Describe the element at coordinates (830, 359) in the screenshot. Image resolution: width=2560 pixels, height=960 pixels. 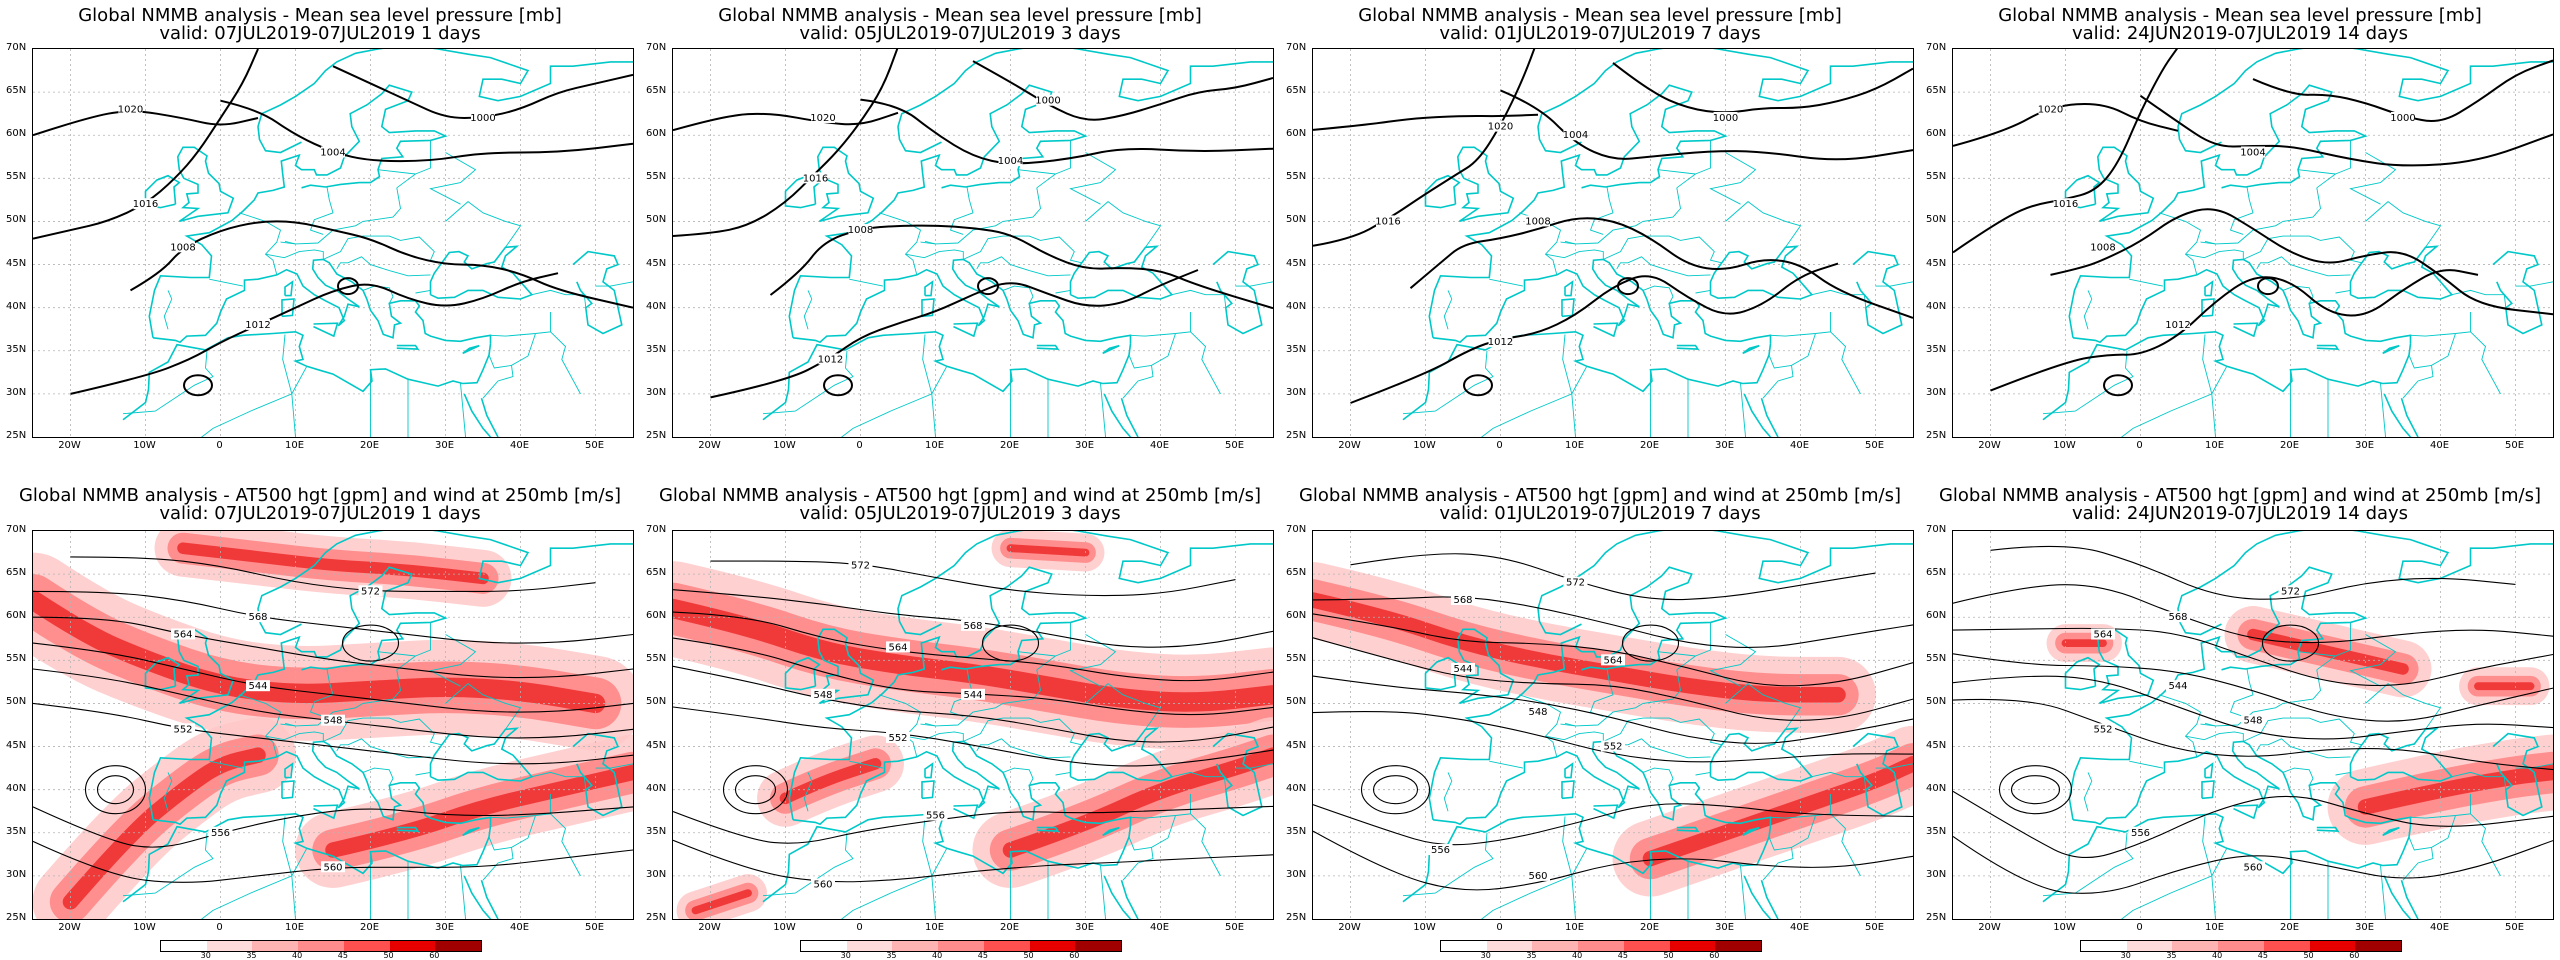
I see `contour-label: 1012` at that location.